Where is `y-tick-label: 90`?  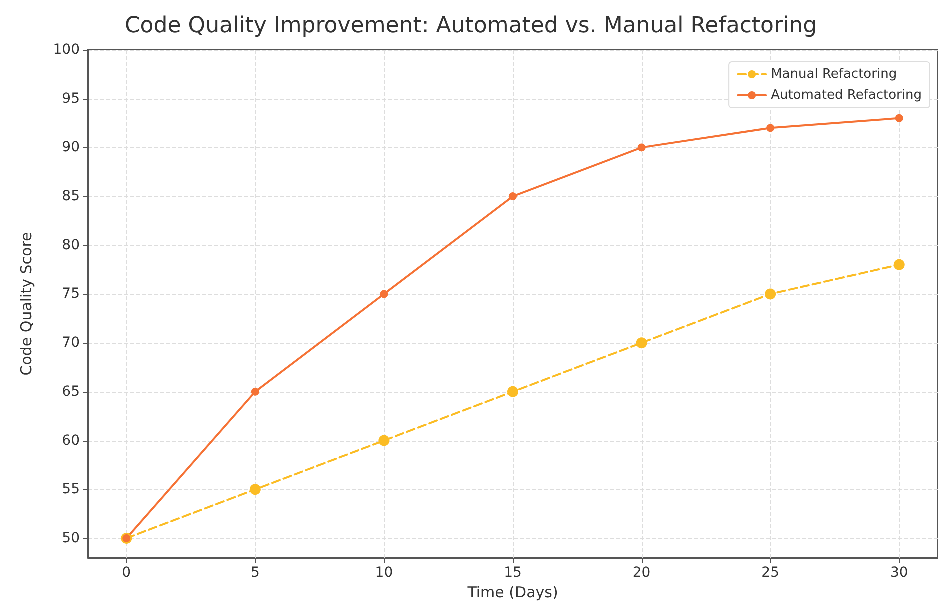
y-tick-label: 90 is located at coordinates (71, 148).